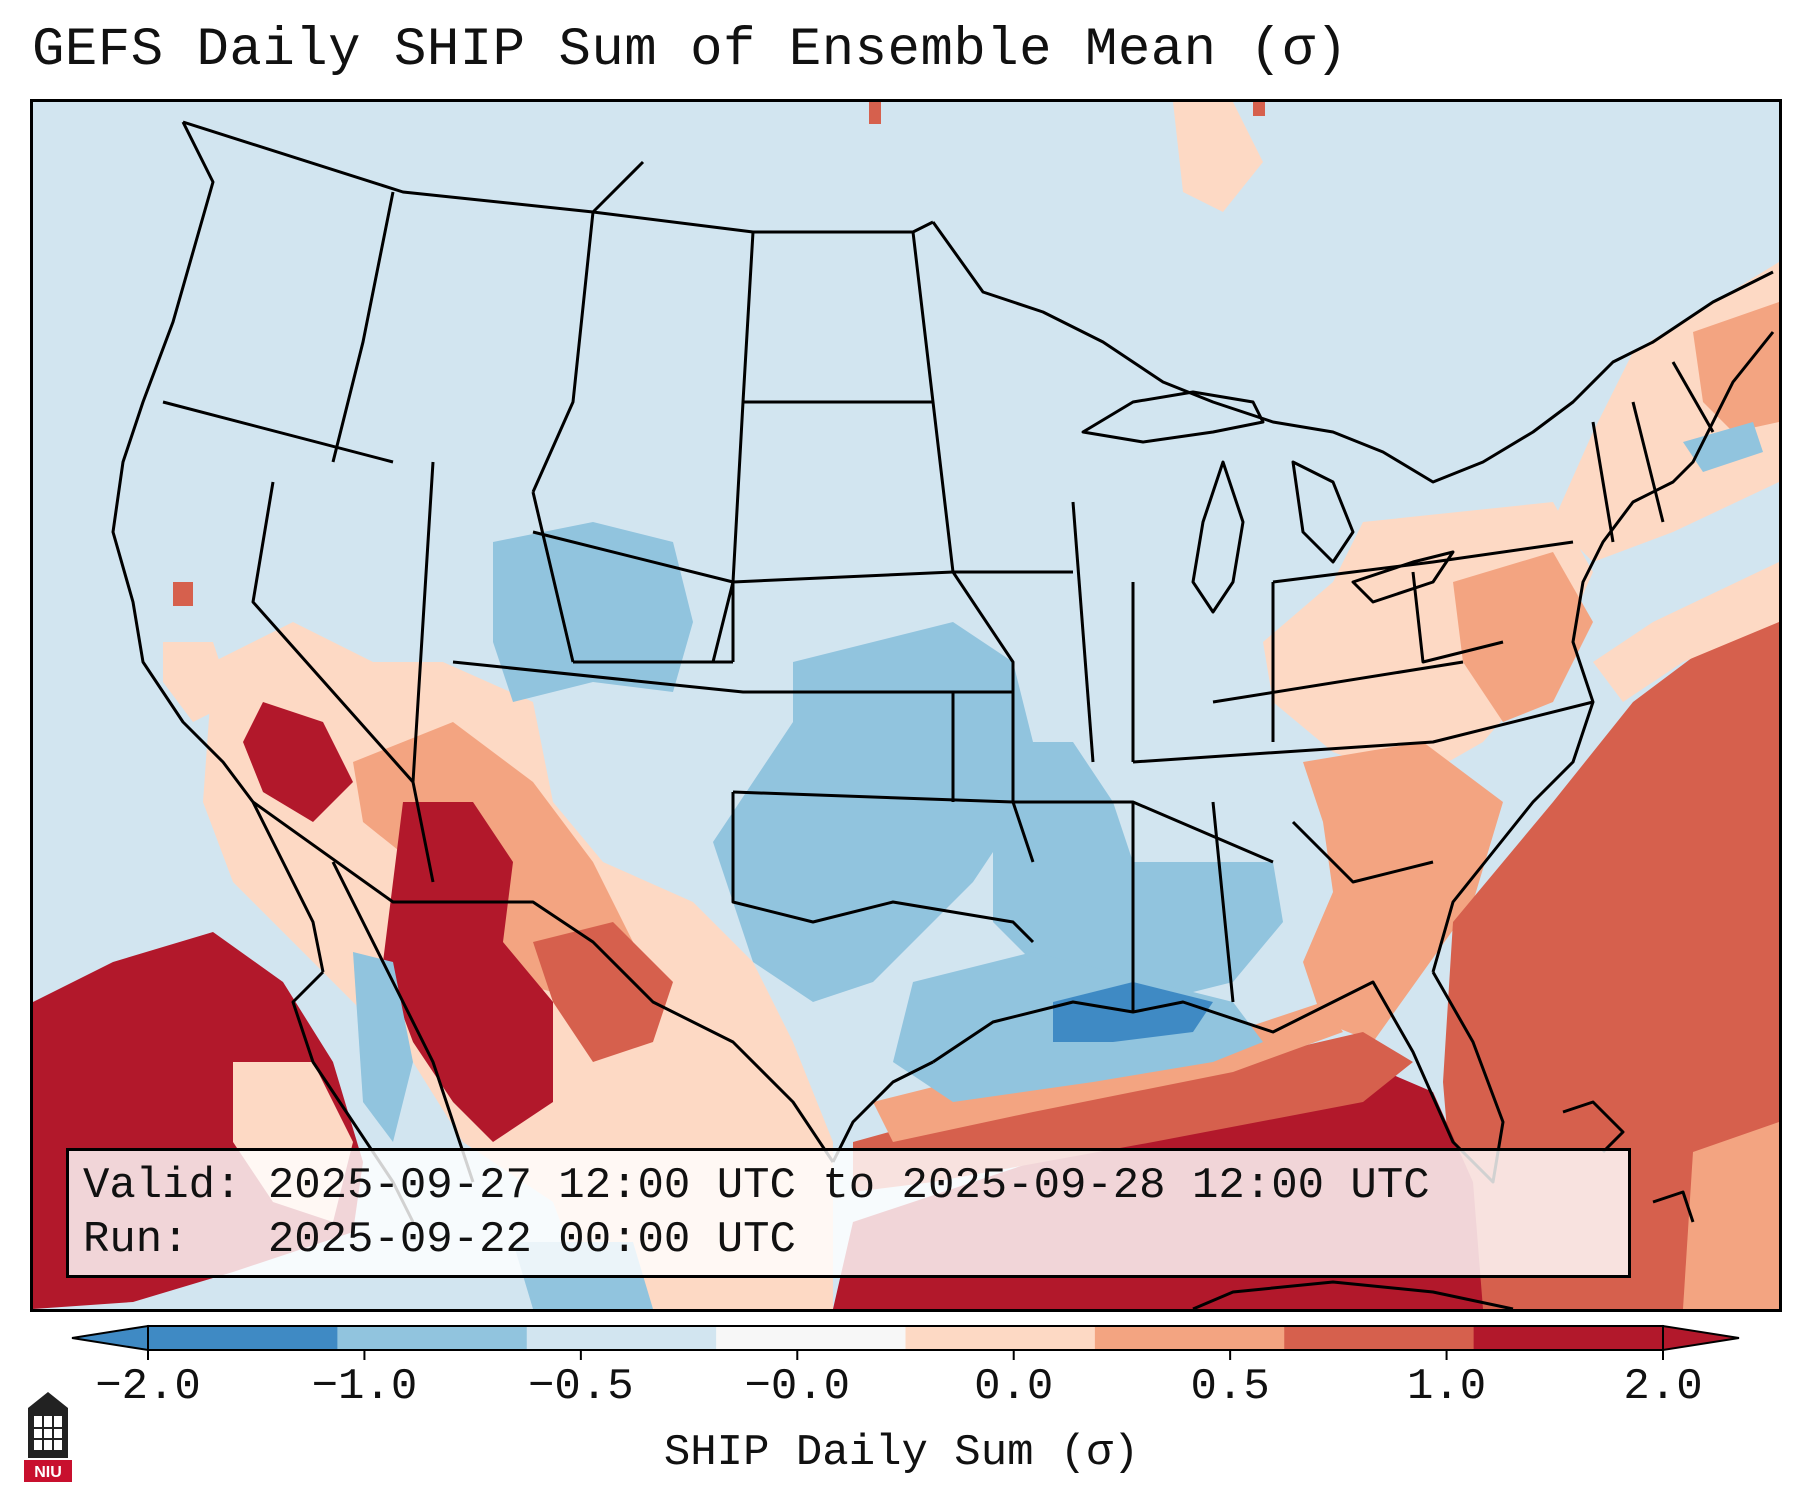  What do you see at coordinates (882, 1111) in the screenshot?
I see `mexico-gulf-coast` at bounding box center [882, 1111].